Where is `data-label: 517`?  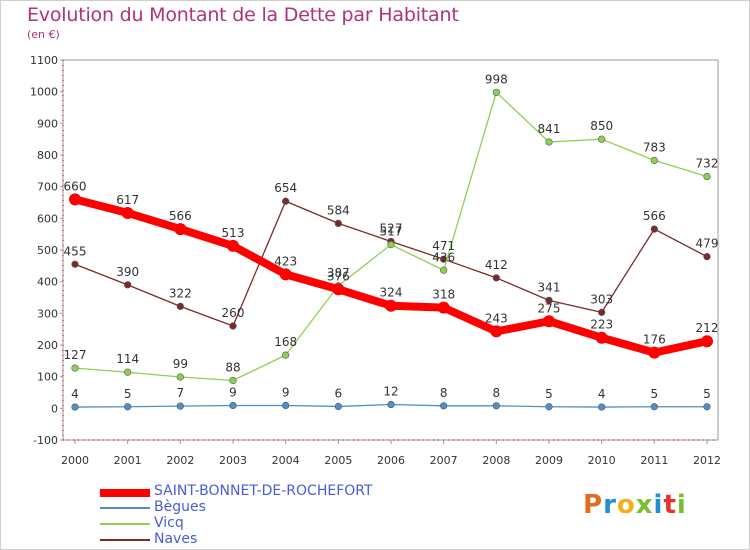
data-label: 517 is located at coordinates (391, 232).